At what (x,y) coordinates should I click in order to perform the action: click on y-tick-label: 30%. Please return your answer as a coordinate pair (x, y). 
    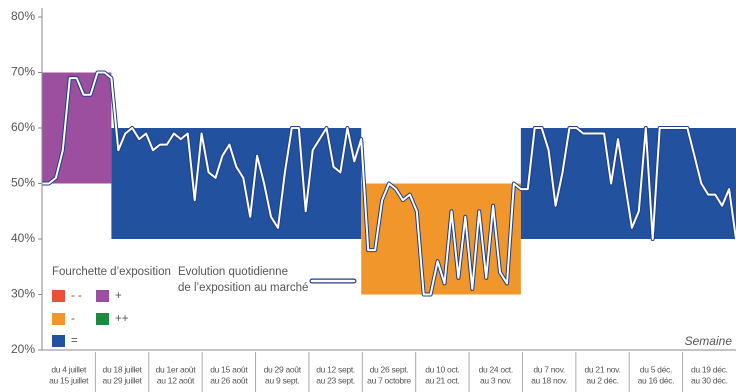
    Looking at the image, I should click on (23, 294).